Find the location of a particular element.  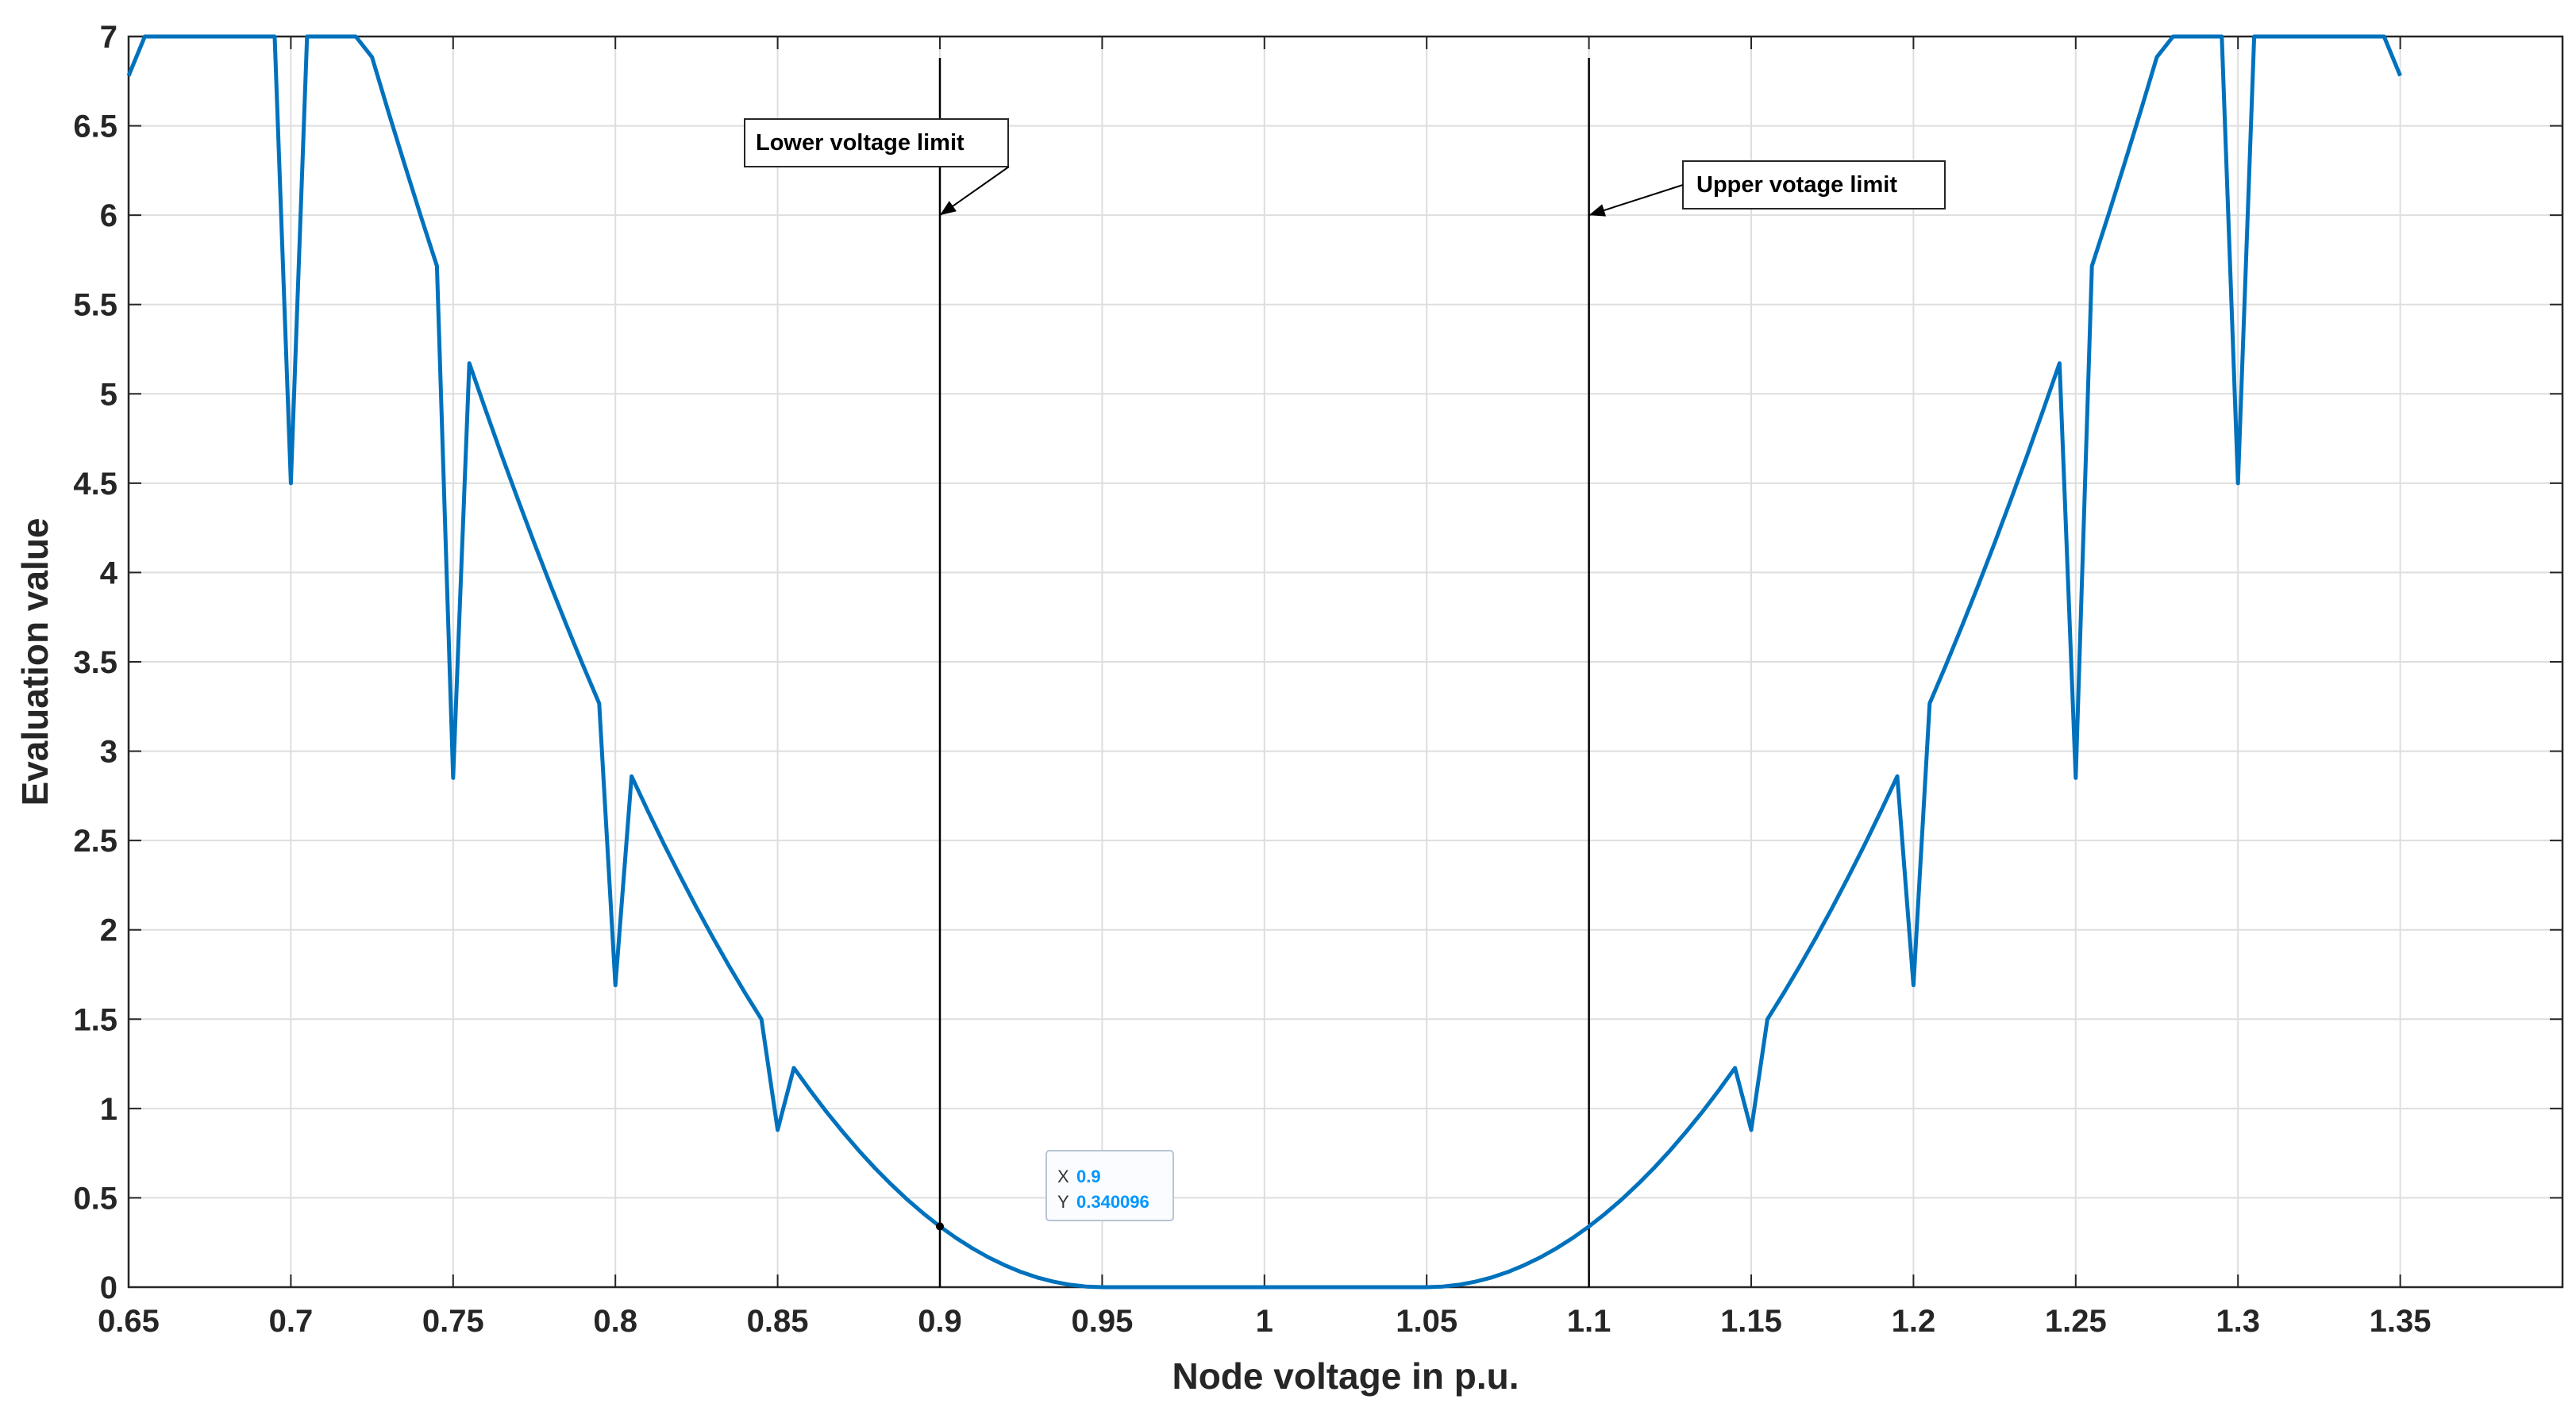

datatip: X 0.9 Y 0.340096 is located at coordinates (1055, 1190).